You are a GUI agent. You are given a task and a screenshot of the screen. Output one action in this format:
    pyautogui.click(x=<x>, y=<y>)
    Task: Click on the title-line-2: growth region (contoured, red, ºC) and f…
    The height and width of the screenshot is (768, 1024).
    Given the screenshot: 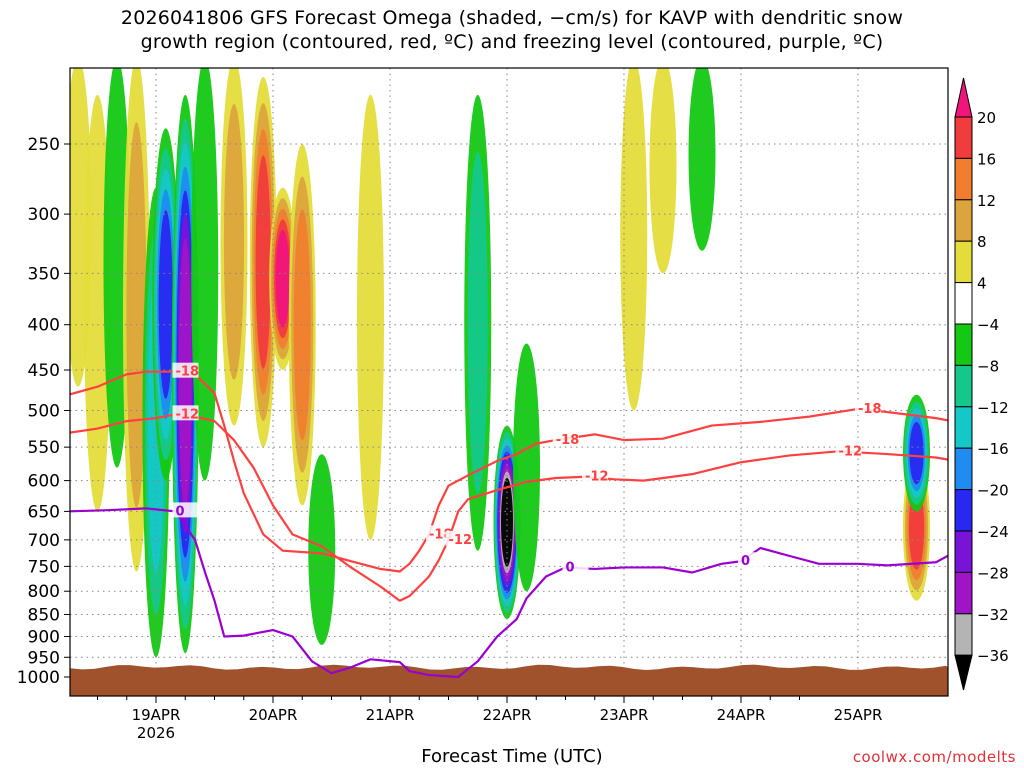 What is the action you would take?
    pyautogui.click(x=512, y=42)
    